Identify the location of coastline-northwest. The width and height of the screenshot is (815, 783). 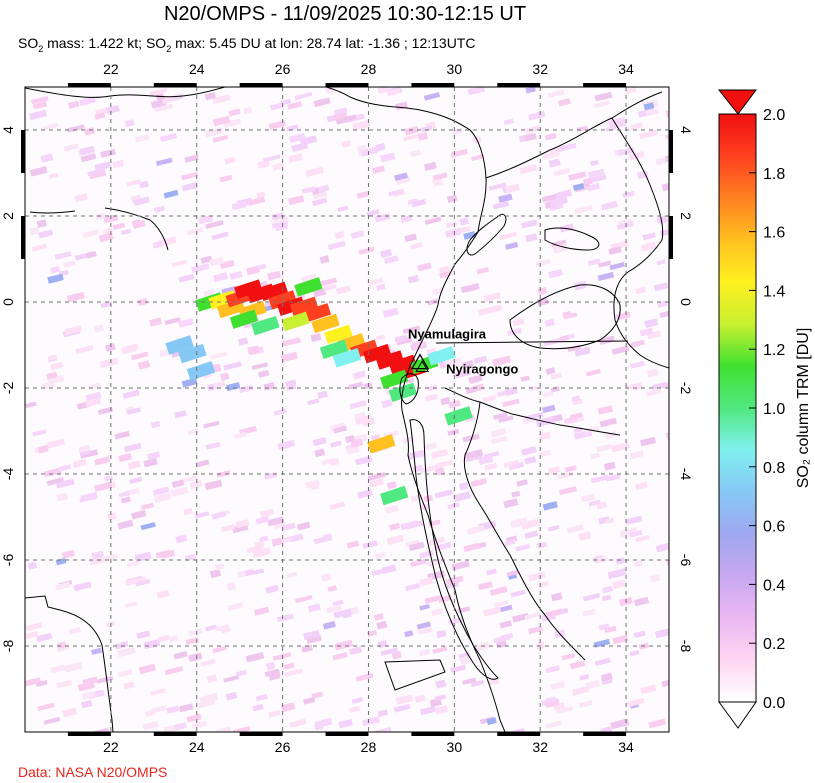
(99, 229).